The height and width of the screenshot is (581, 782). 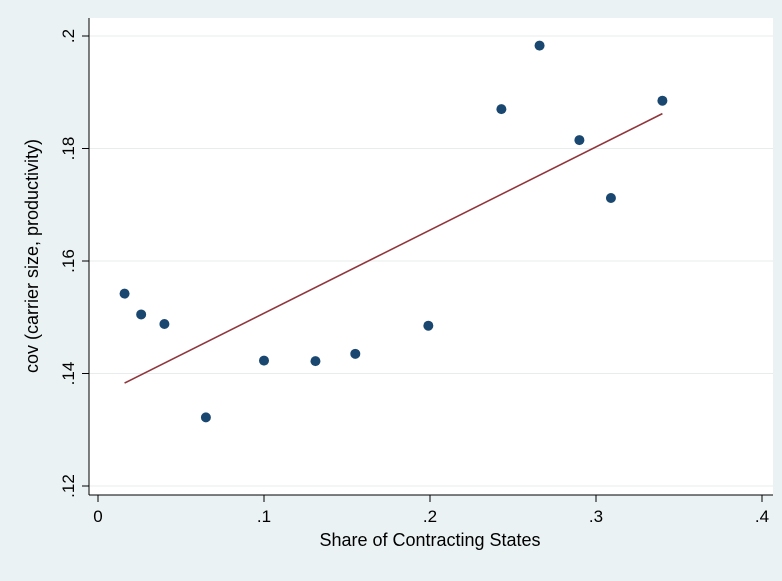 What do you see at coordinates (68, 261) in the screenshot?
I see `y-tick-label: .16` at bounding box center [68, 261].